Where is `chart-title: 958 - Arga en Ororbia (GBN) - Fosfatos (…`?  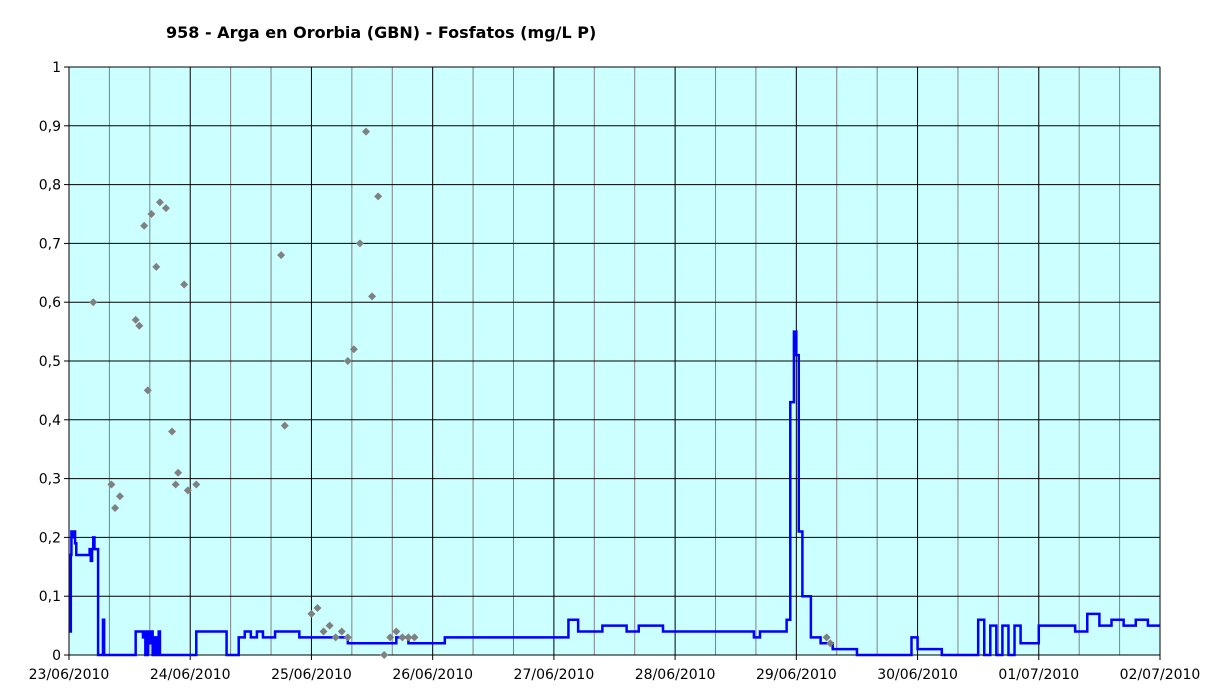
chart-title: 958 - Arga en Ororbia (GBN) - Fosfatos (… is located at coordinates (381, 32).